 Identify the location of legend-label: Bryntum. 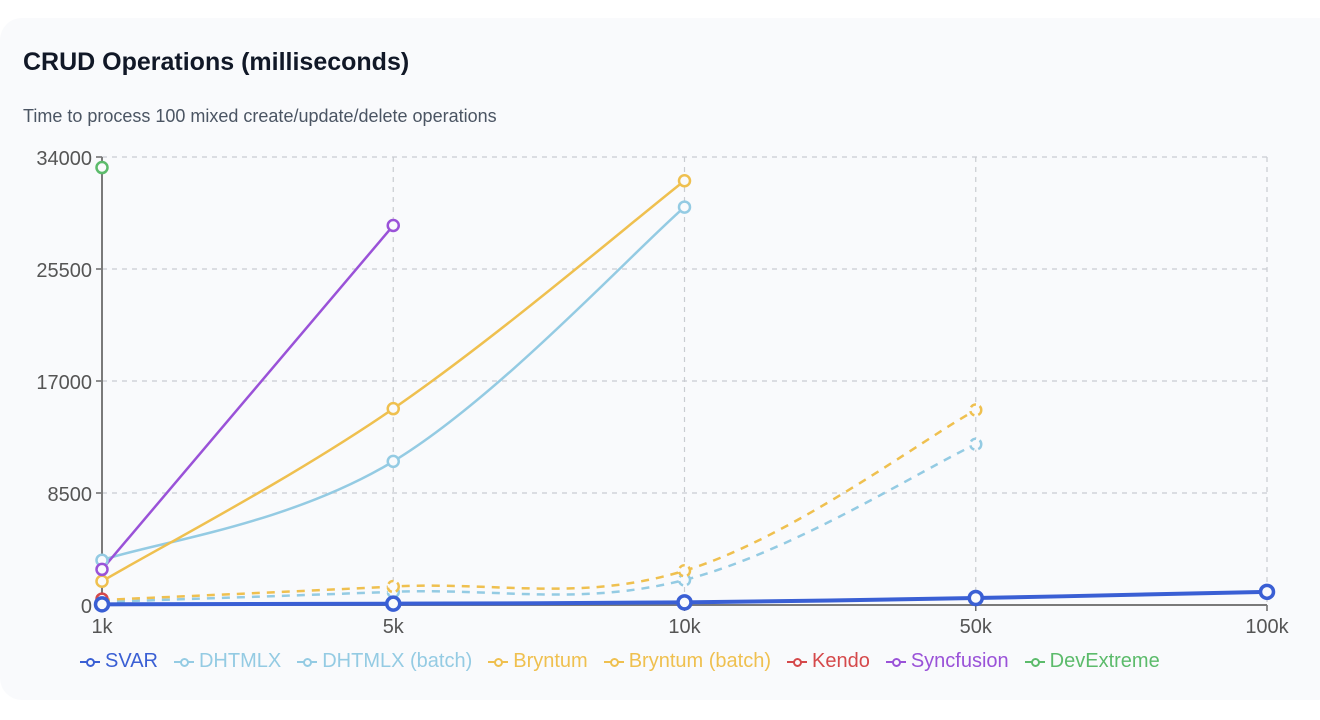
(550, 661).